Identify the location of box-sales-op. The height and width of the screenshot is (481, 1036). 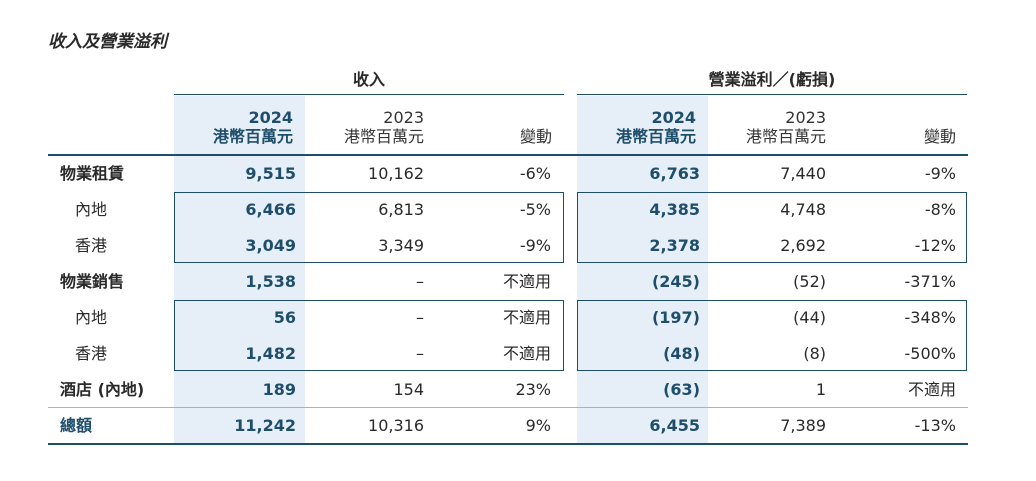
(772, 335).